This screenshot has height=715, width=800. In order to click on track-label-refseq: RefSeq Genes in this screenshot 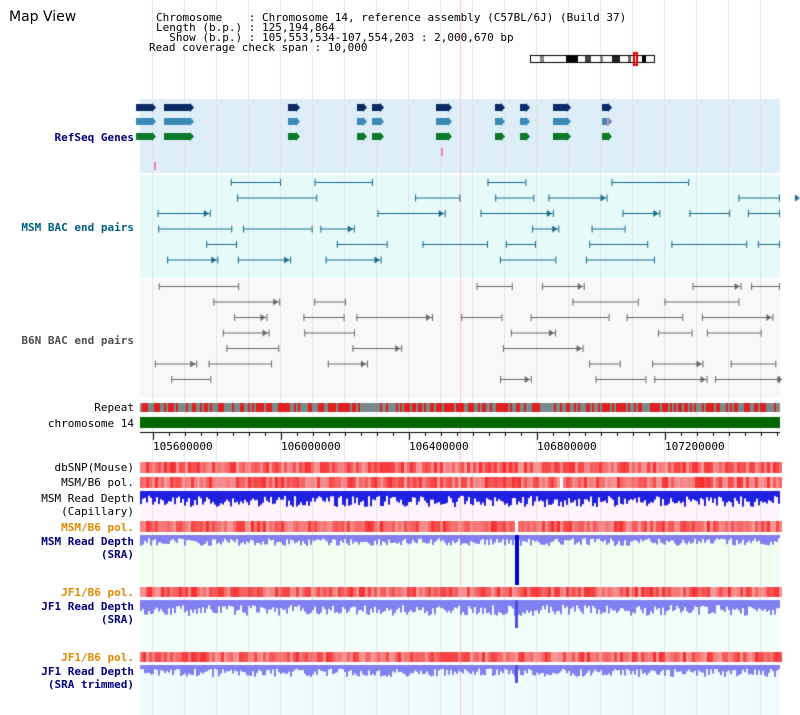, I will do `click(94, 137)`.